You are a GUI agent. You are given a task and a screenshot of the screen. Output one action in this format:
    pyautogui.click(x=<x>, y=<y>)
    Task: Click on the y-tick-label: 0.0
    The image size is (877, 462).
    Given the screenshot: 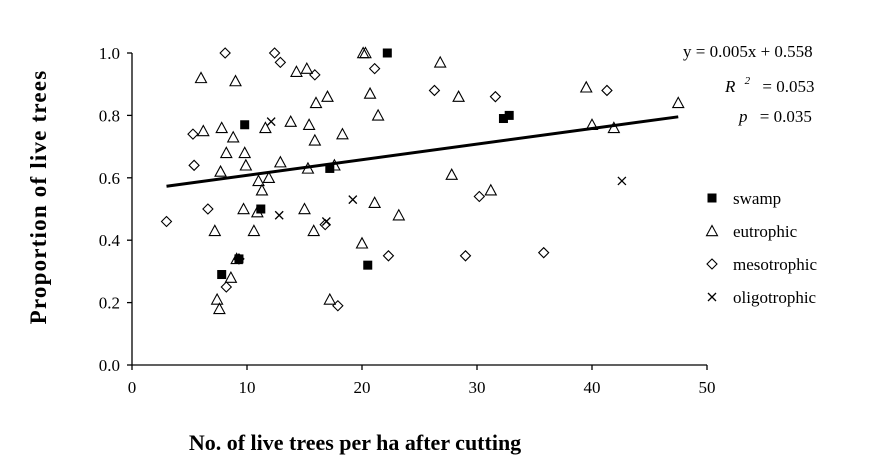 What is the action you would take?
    pyautogui.click(x=109, y=365)
    